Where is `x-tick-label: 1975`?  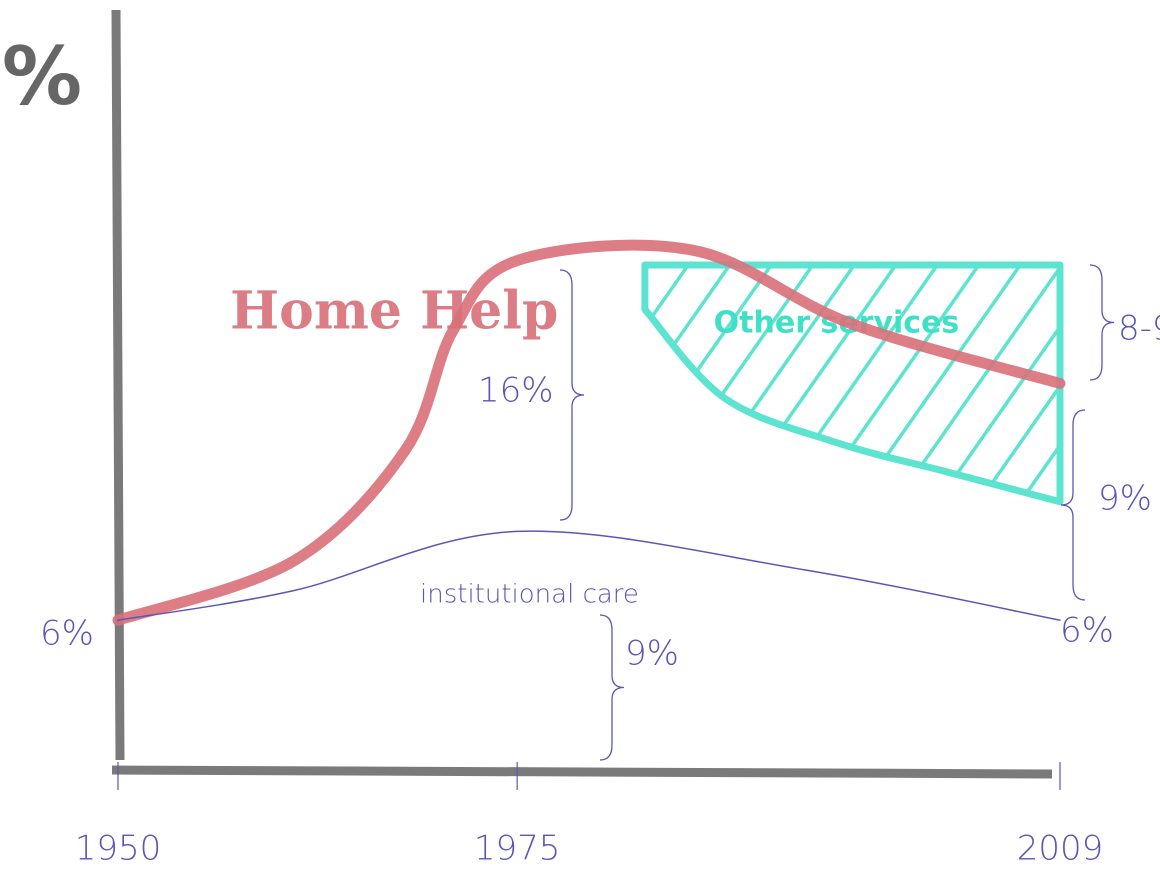 x-tick-label: 1975 is located at coordinates (517, 849).